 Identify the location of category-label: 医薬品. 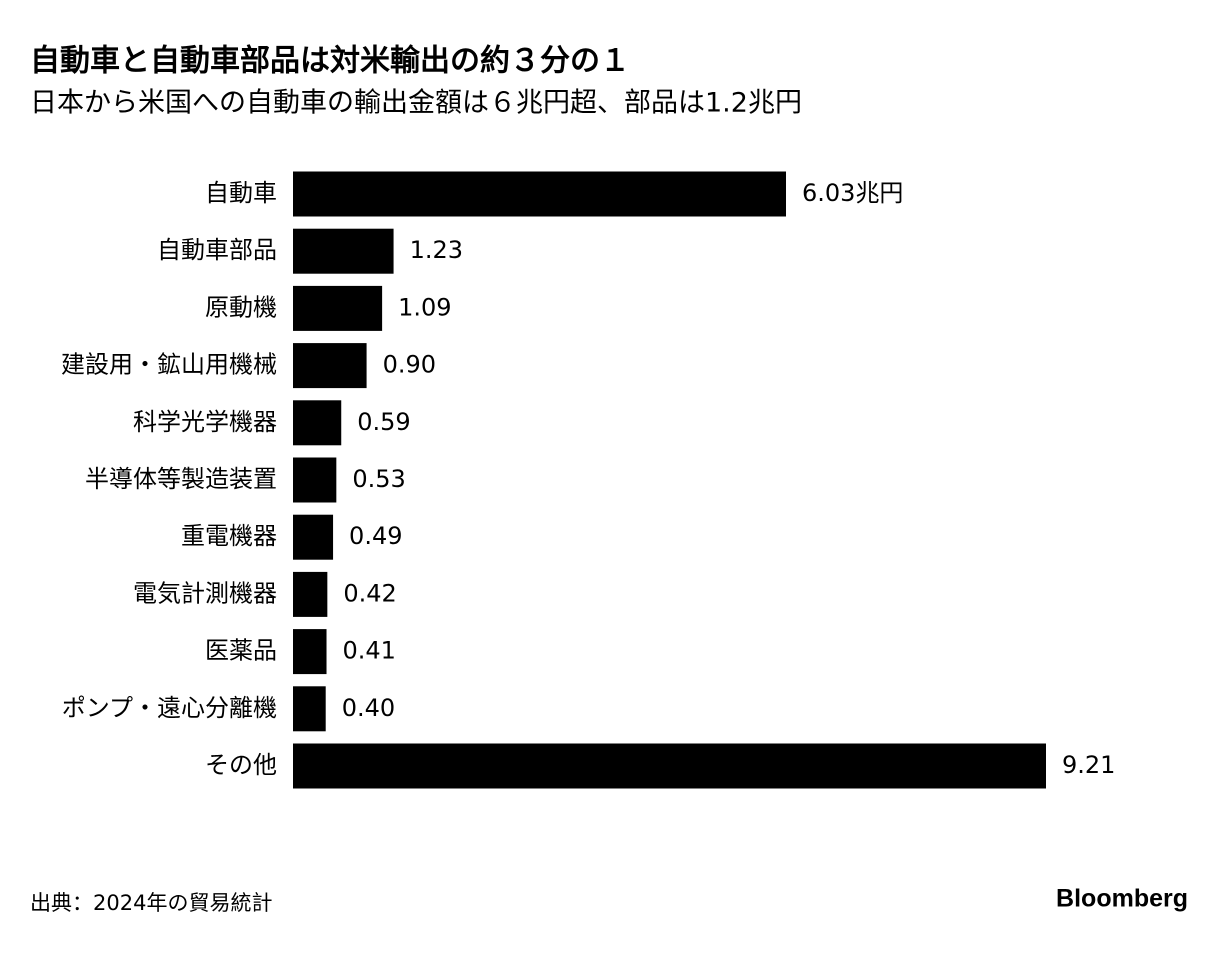
(241, 651).